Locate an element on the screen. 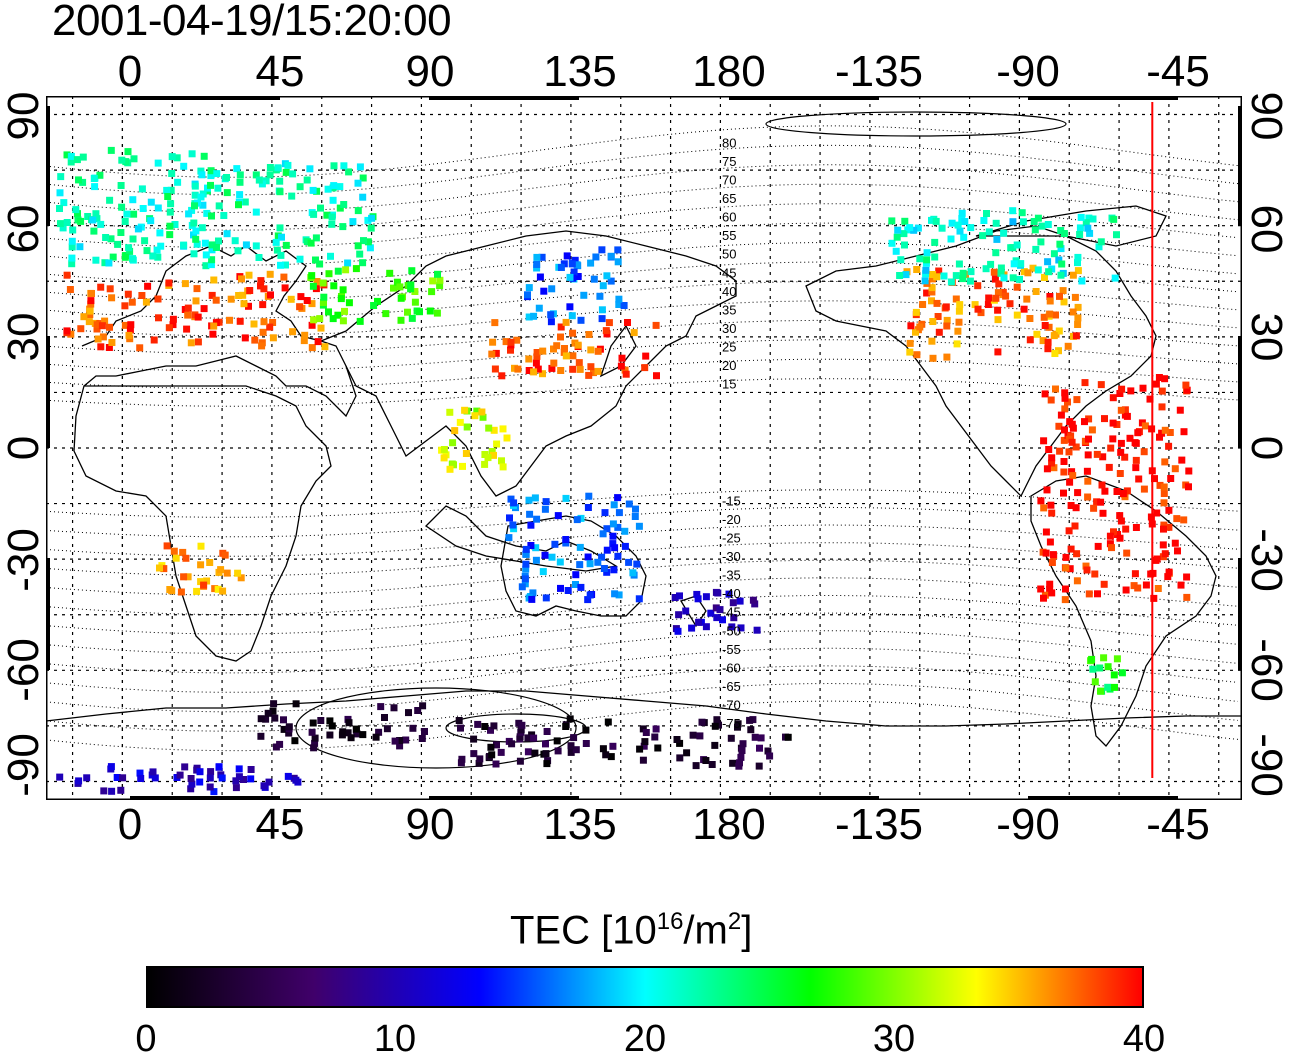 This screenshot has height=1061, width=1292. magnetic-contour is located at coordinates (642, 670).